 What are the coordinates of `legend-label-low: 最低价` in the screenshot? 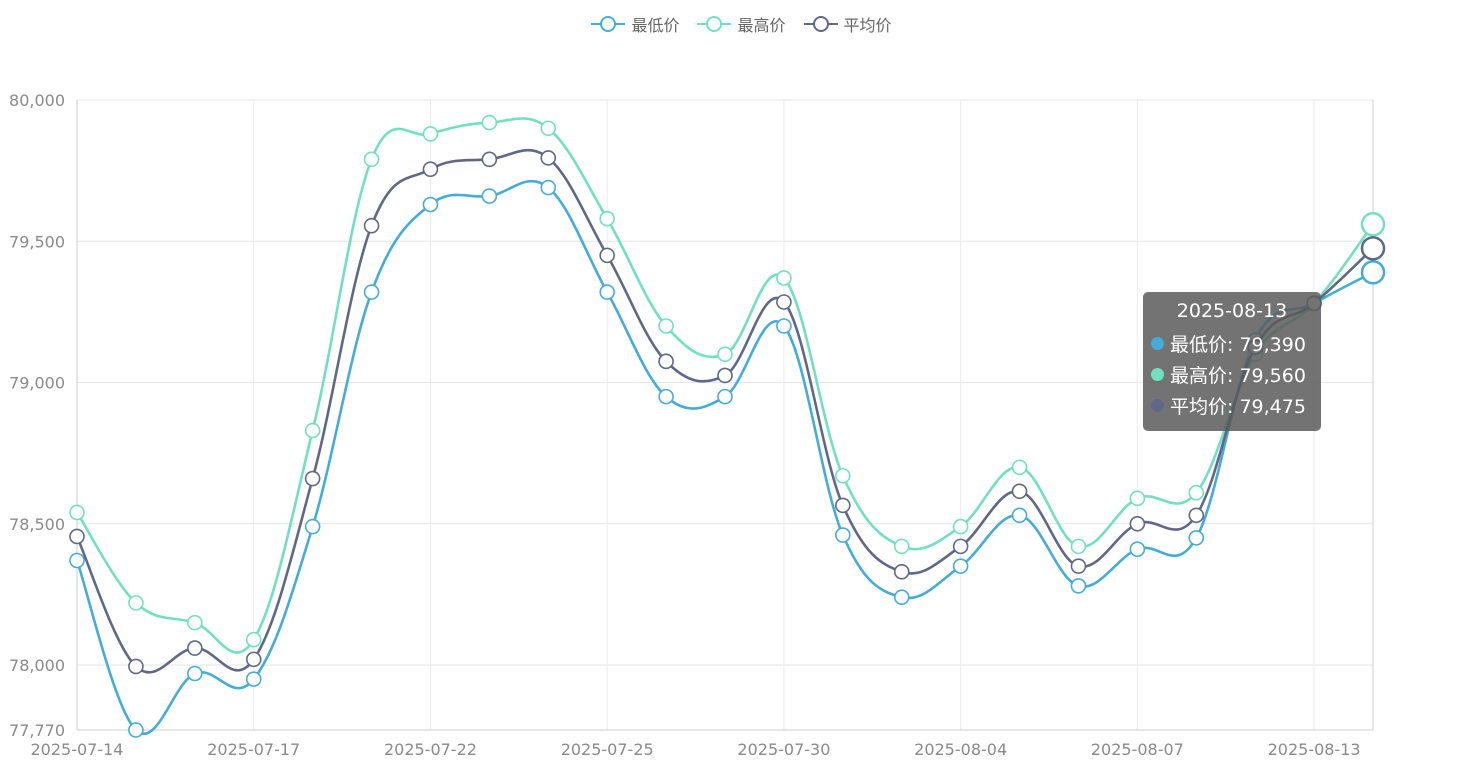 It's located at (655, 25).